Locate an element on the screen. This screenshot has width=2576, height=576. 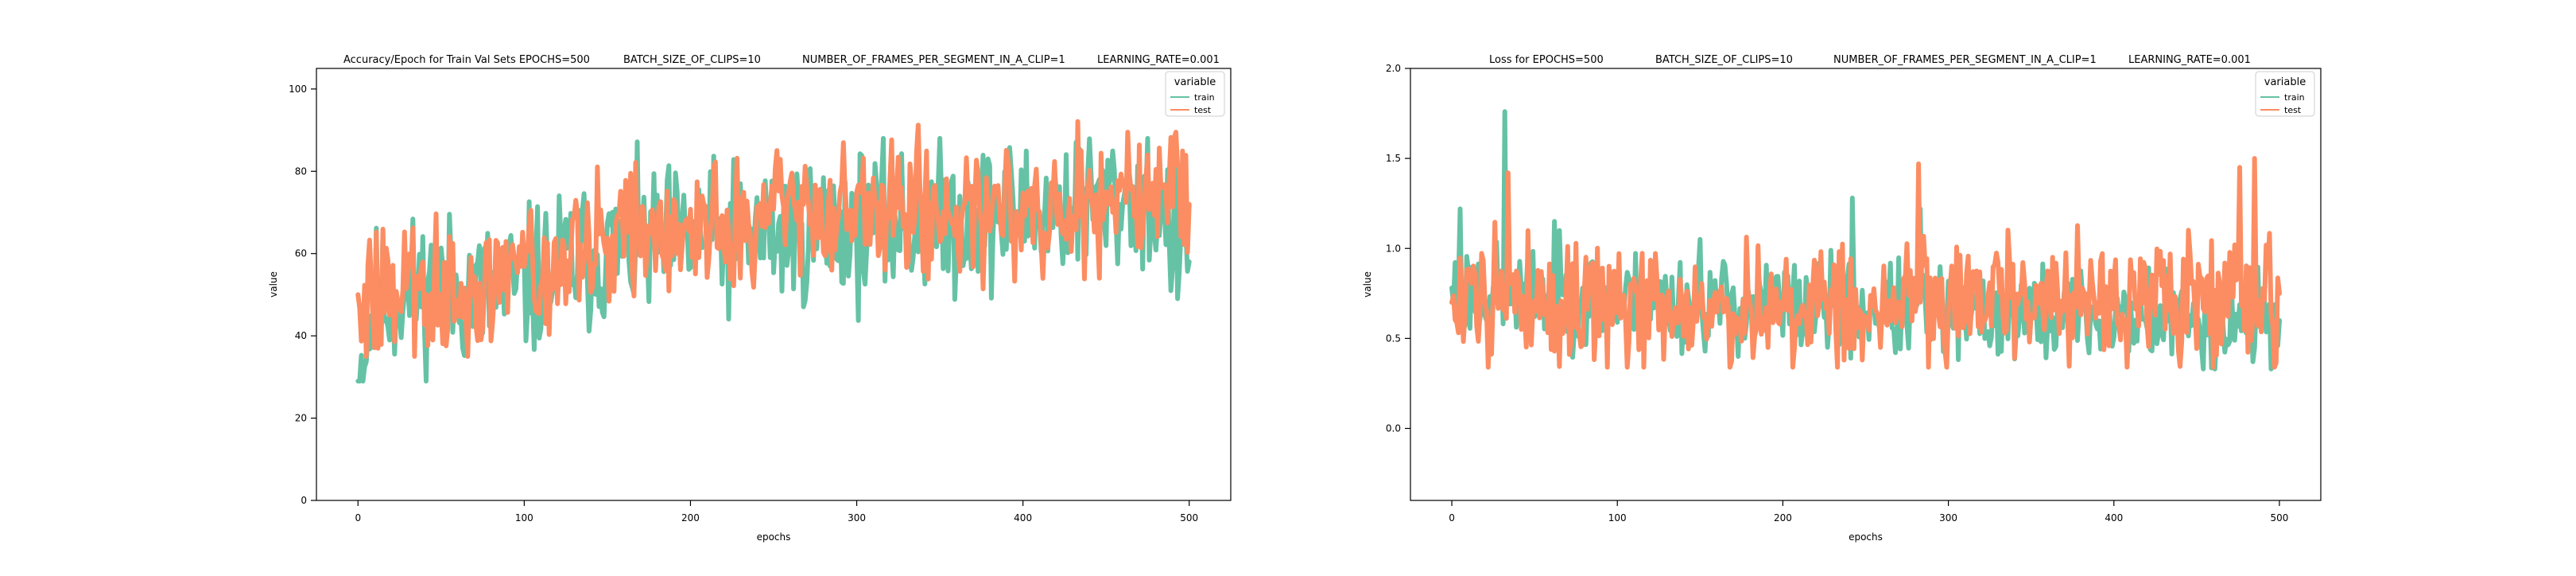
y-tick-label: 20 is located at coordinates (301, 418).